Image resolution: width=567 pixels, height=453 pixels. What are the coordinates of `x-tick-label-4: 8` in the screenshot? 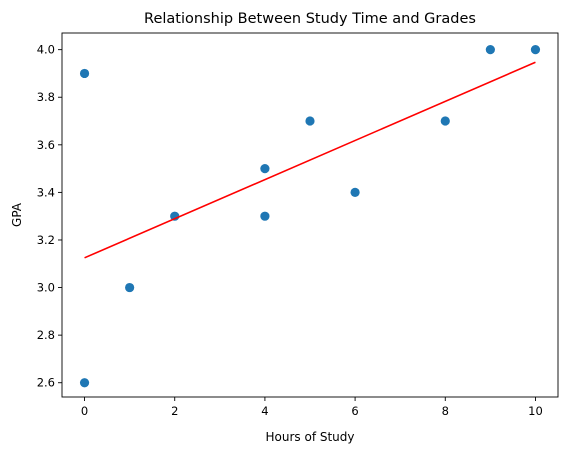 It's located at (445, 411).